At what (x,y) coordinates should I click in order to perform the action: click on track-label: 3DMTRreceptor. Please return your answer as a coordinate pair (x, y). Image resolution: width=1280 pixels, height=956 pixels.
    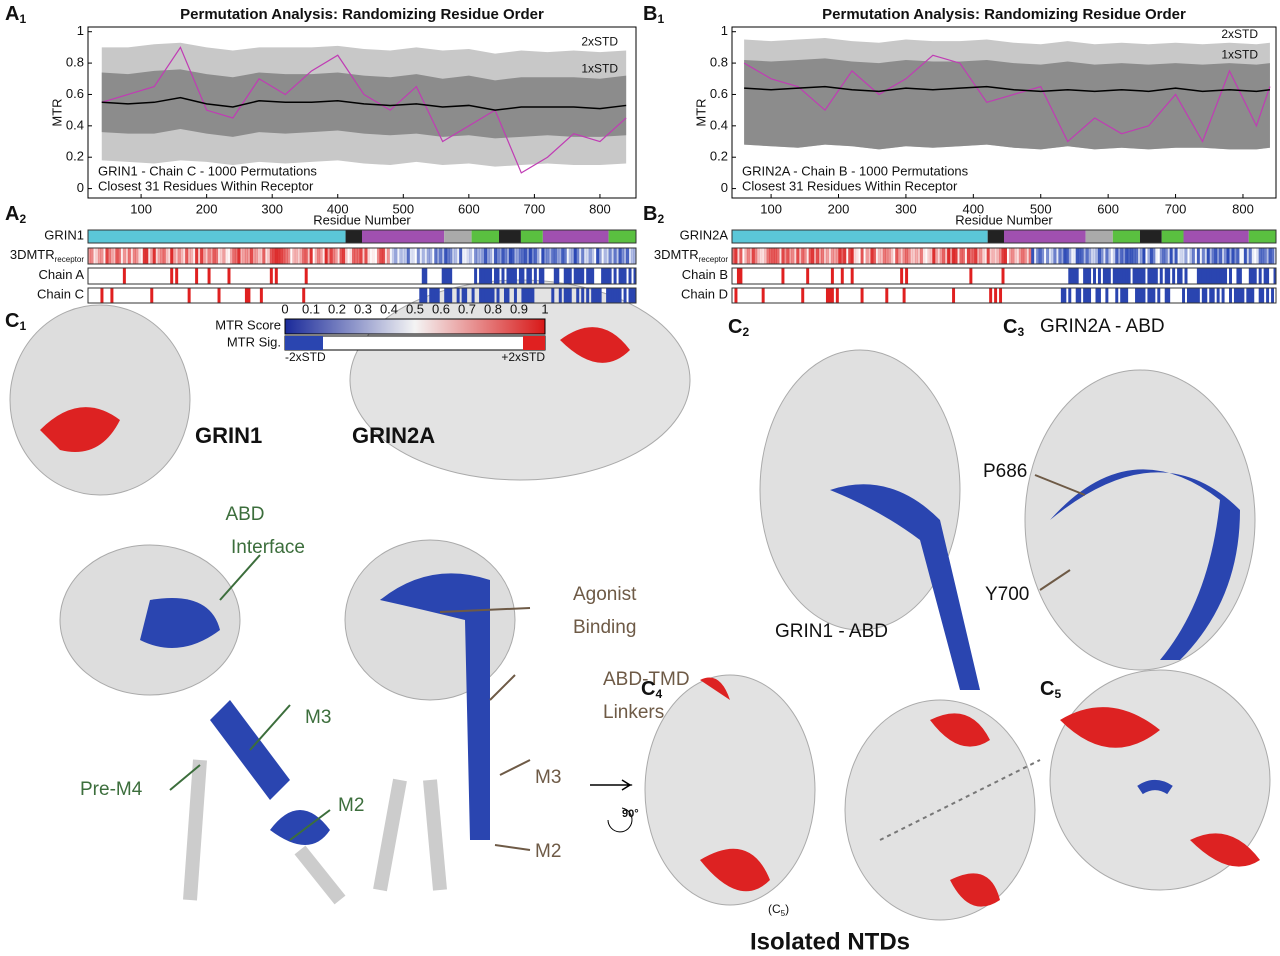
    Looking at the image, I should click on (47, 255).